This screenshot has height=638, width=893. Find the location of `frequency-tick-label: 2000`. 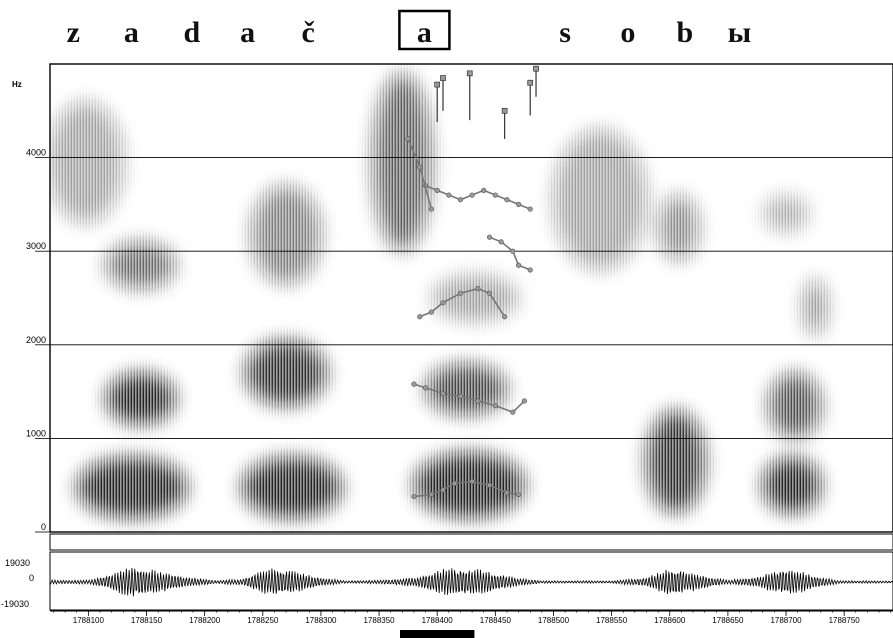

frequency-tick-label: 2000 is located at coordinates (36, 340).